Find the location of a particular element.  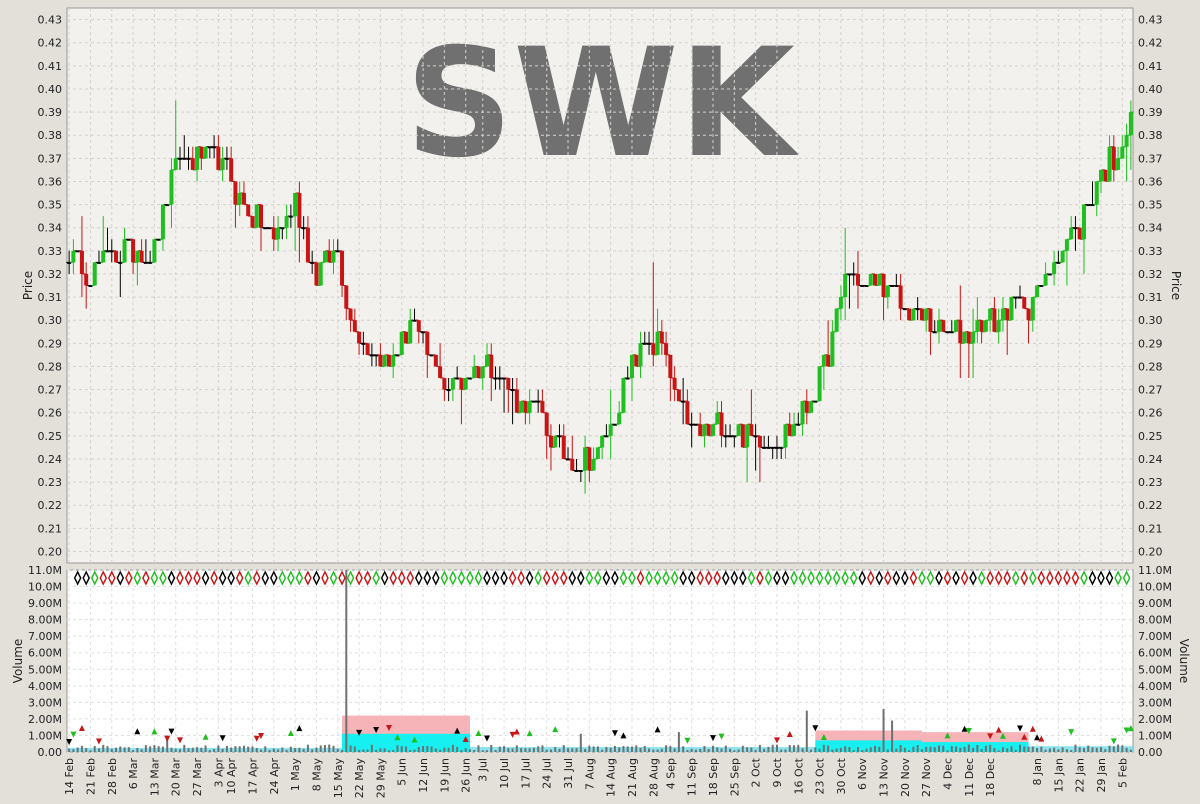

volume-baseline-band is located at coordinates (642, 749).